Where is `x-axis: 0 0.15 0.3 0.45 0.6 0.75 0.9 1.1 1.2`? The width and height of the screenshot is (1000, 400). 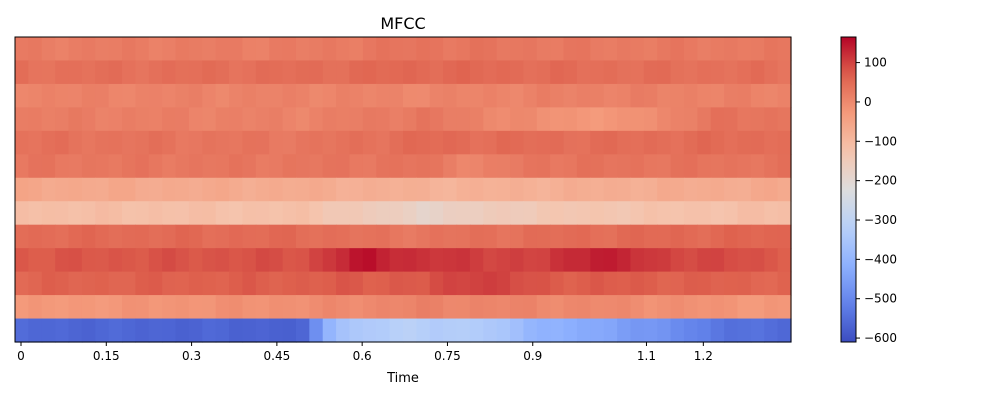 x-axis: 0 0.15 0.3 0.45 0.6 0.75 0.9 1.1 1.2 is located at coordinates (365, 352).